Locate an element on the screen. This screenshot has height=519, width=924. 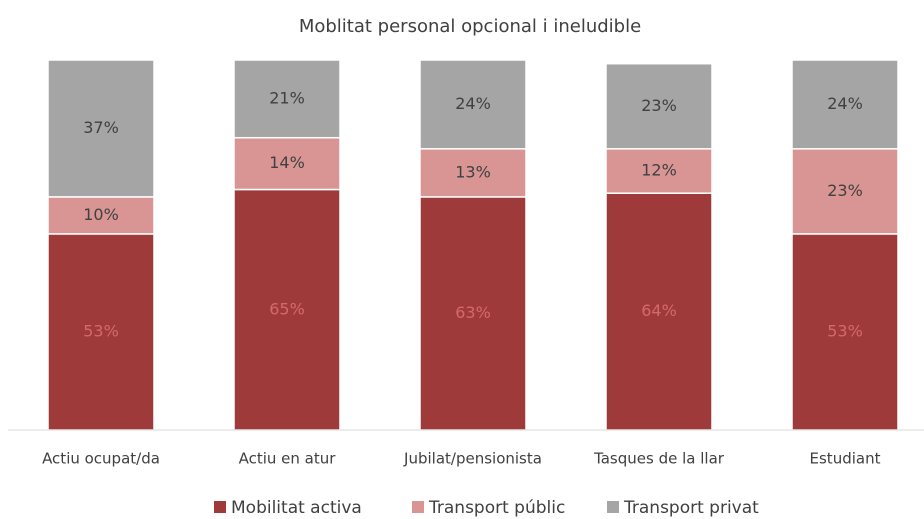
data-label: 63% is located at coordinates (473, 312).